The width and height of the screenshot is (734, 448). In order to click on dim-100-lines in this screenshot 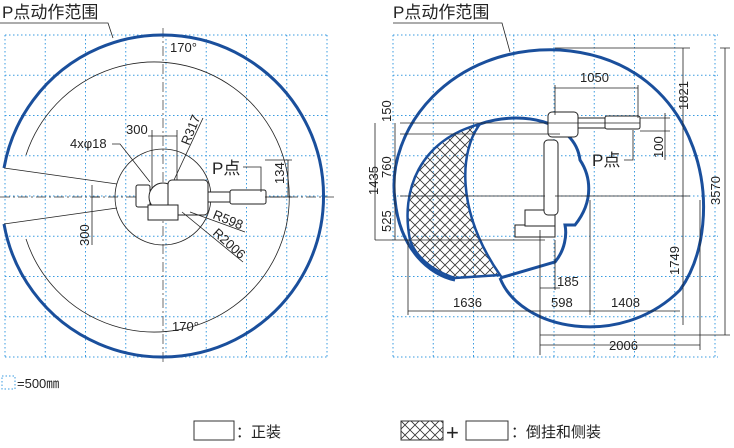, I will do `click(655, 136)`.